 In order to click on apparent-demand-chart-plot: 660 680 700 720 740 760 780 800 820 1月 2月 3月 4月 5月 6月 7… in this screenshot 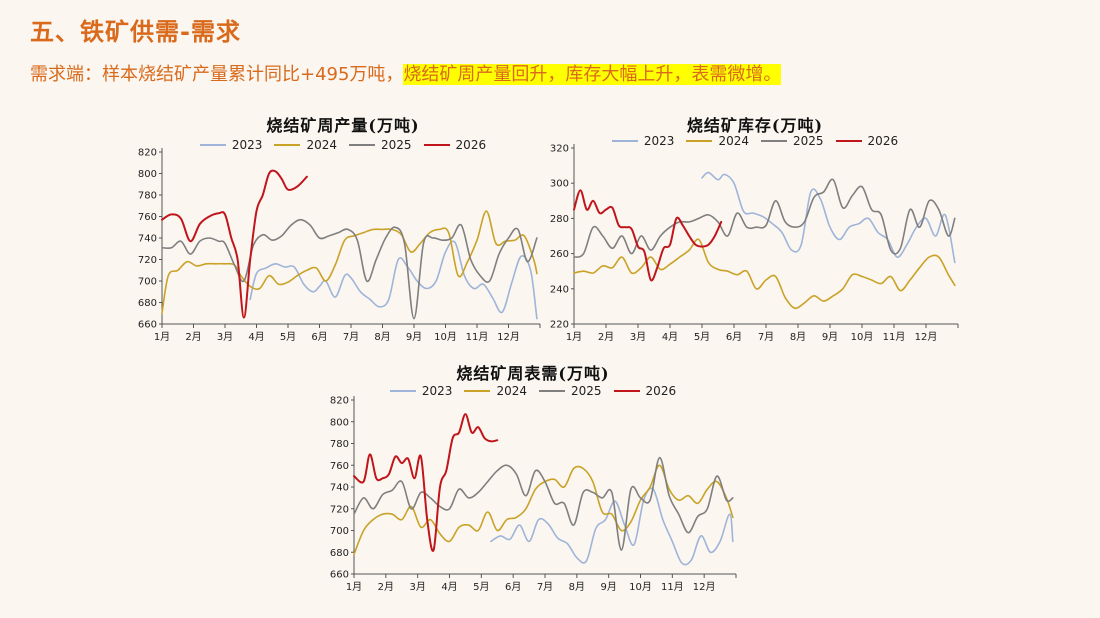, I will do `click(533, 494)`.